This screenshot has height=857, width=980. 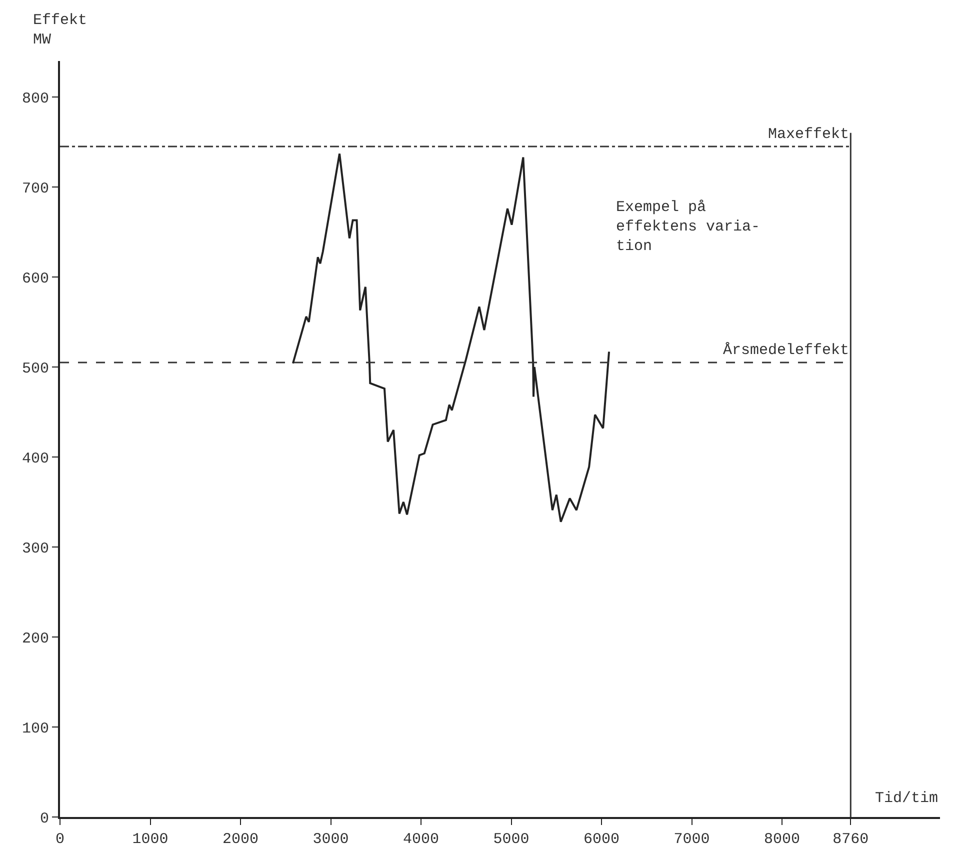 I want to click on x-tick-label: 3000, so click(x=330, y=839).